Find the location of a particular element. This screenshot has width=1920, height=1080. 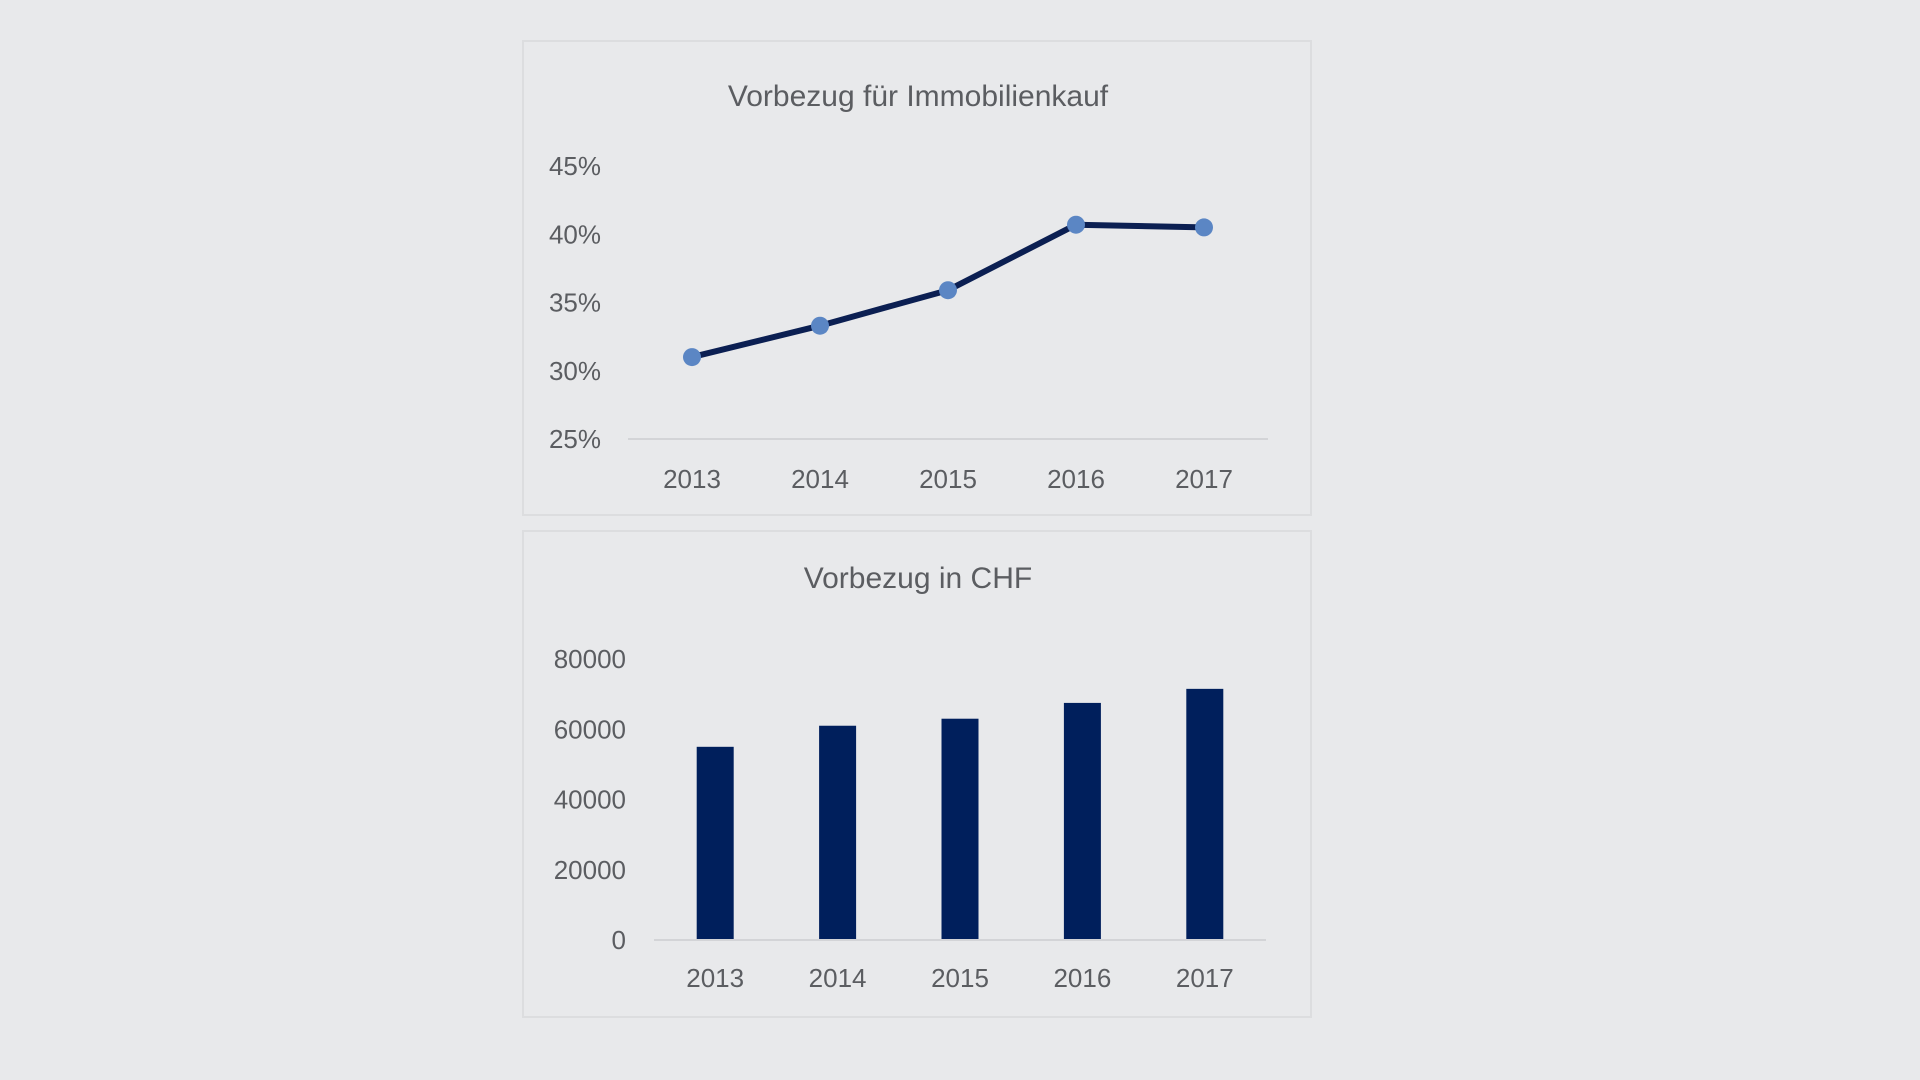

chart-title: Vorbezug in CHF is located at coordinates (918, 578).